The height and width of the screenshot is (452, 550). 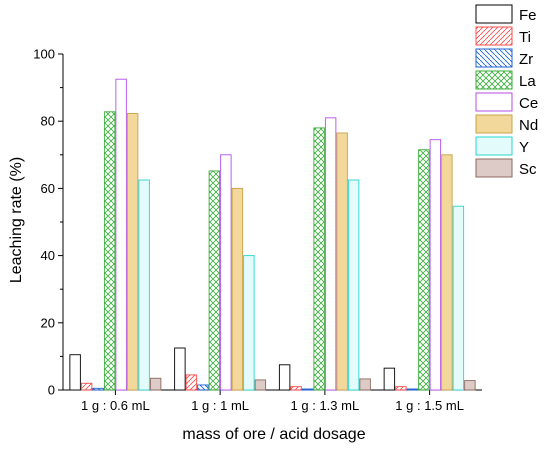 I want to click on y-tick-label: 20, so click(x=48, y=322).